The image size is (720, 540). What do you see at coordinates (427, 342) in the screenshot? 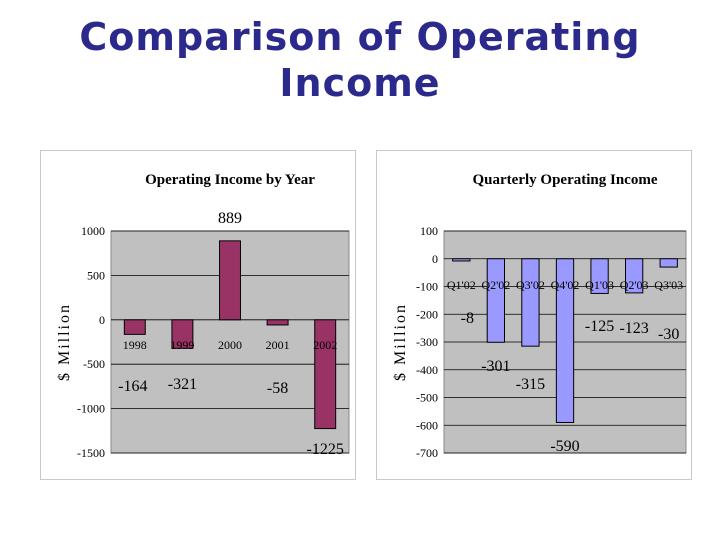
I see `y-tick-label: -300` at bounding box center [427, 342].